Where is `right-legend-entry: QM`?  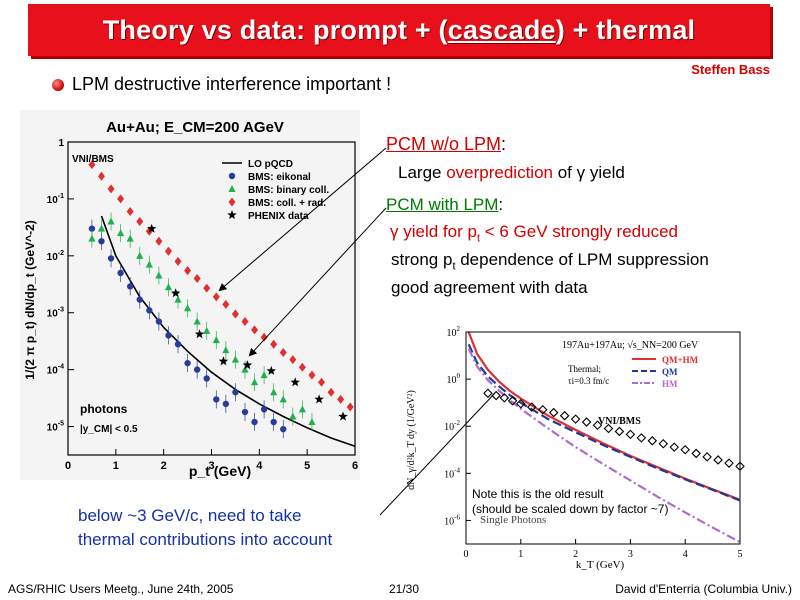 right-legend-entry: QM is located at coordinates (670, 372).